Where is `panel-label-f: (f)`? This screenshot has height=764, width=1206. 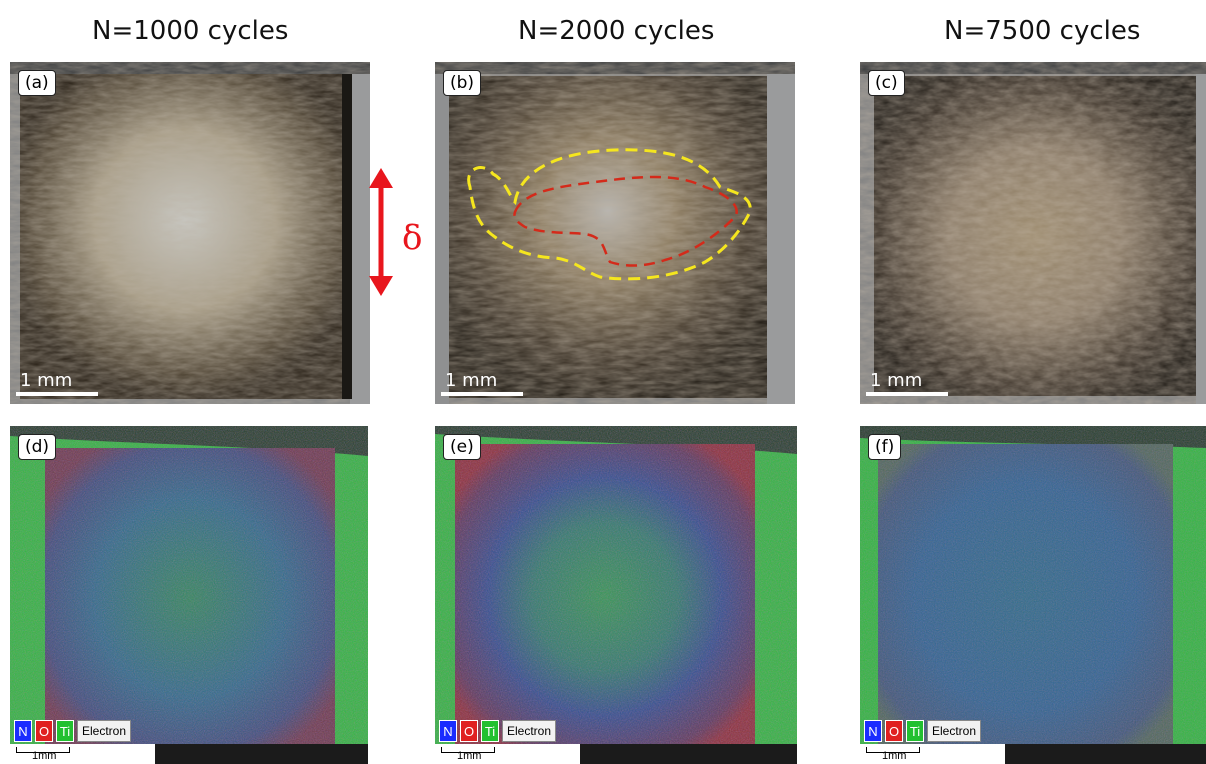
panel-label-f: (f) is located at coordinates (885, 447).